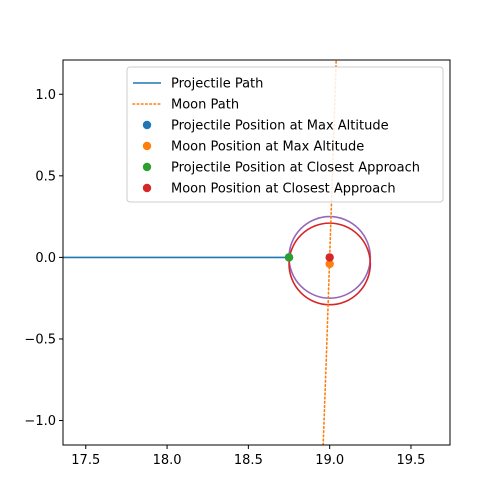  I want to click on legend-label-3: Moon Position at Max Altitude, so click(267, 147).